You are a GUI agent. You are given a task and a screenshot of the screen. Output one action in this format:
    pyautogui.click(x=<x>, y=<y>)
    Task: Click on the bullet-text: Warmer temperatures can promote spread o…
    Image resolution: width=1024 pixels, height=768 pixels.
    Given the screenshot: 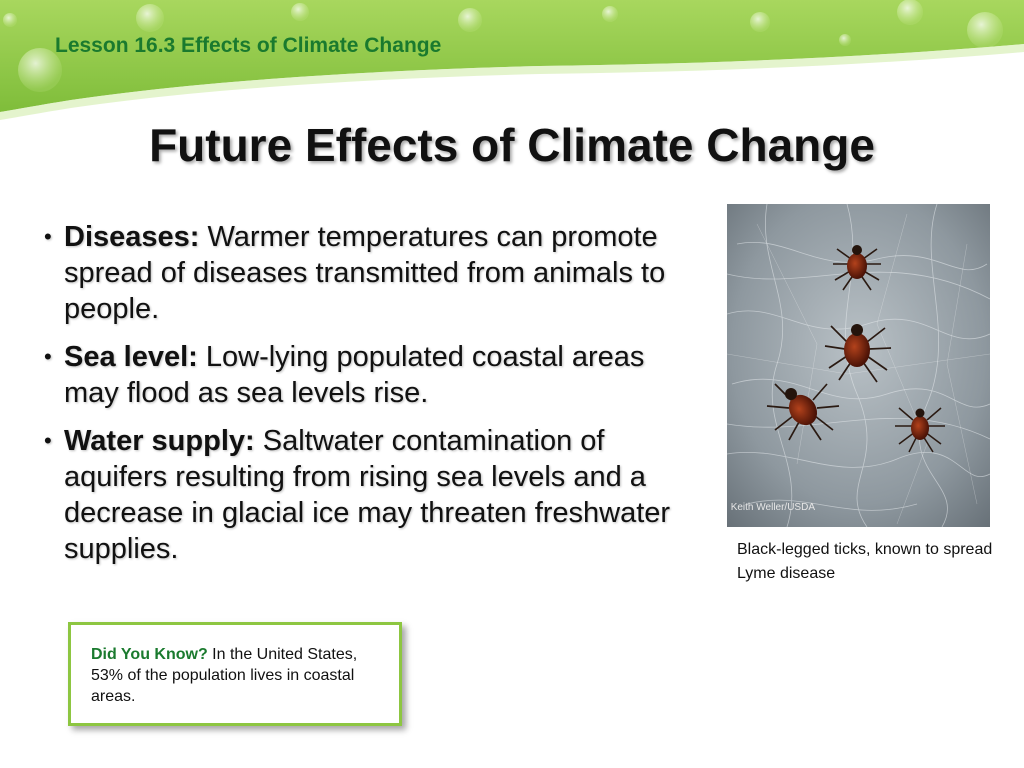 What is the action you would take?
    pyautogui.click(x=365, y=273)
    